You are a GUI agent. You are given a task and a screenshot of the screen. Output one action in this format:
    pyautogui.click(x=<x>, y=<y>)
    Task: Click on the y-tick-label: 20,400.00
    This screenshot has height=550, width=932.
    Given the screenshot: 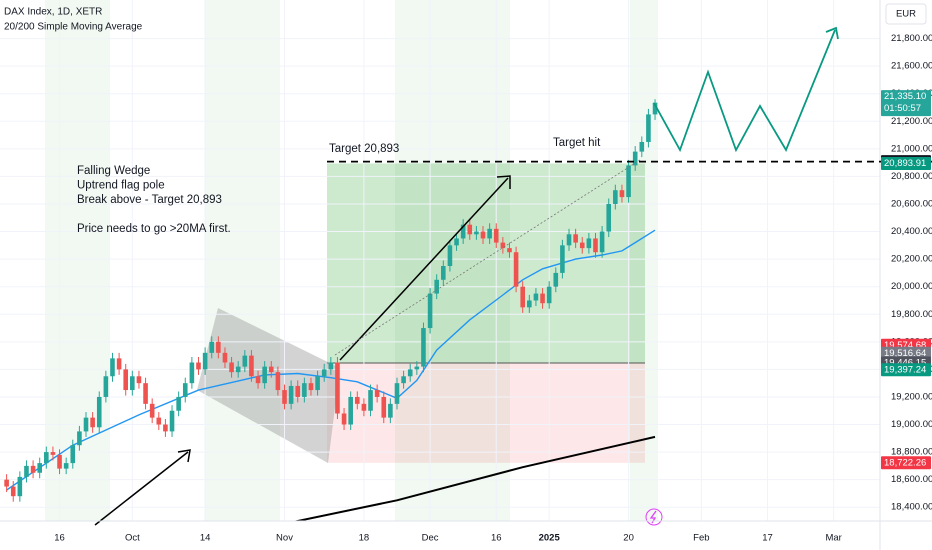 What is the action you would take?
    pyautogui.click(x=911, y=231)
    